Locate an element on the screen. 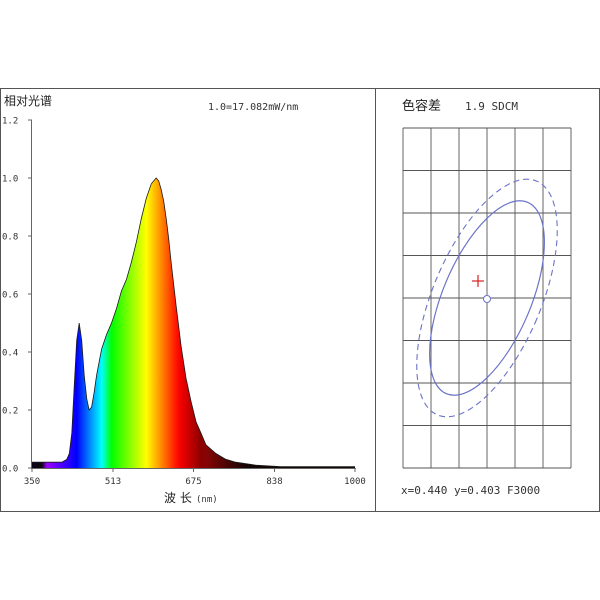 The height and width of the screenshot is (600, 600). x-axis-unit: (nm) is located at coordinates (207, 500).